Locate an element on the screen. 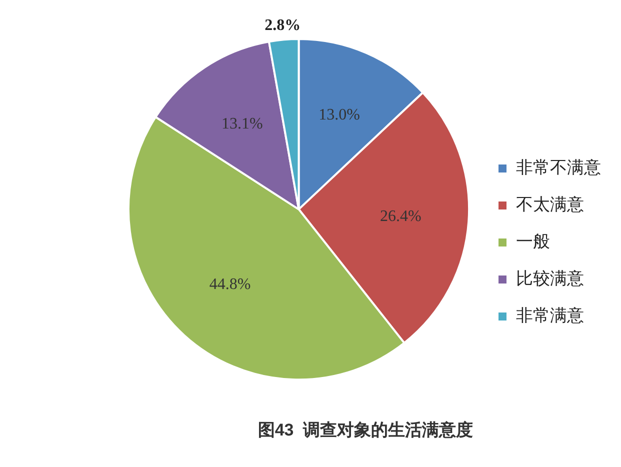 The image size is (621, 467). data-label: 26.4% is located at coordinates (401, 217).